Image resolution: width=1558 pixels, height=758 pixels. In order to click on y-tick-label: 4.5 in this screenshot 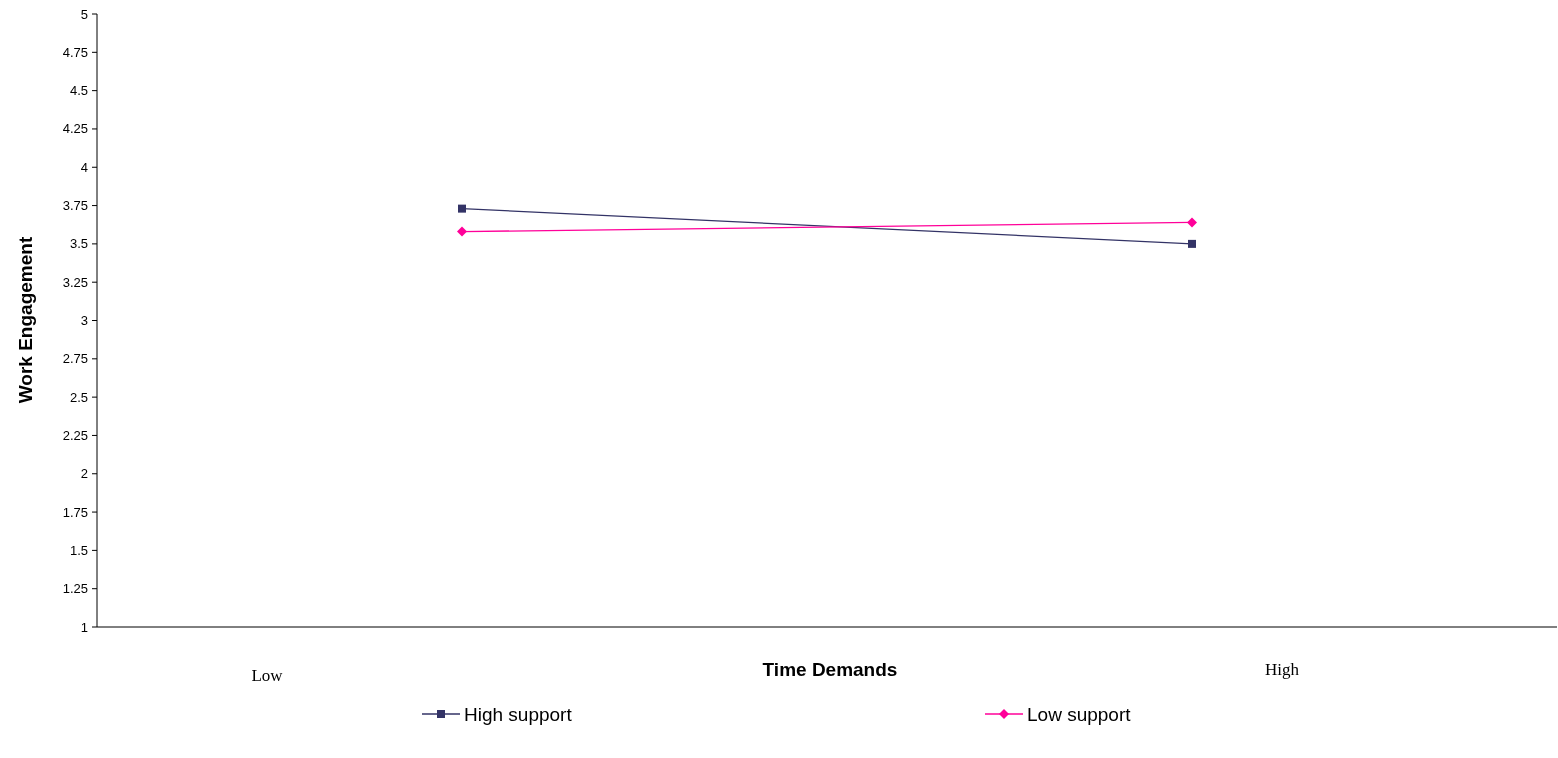, I will do `click(78, 91)`.